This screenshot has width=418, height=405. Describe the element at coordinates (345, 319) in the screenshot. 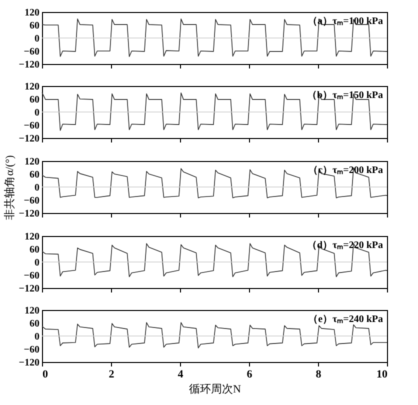

I see `annotation: （e）τₘ=240 kPa` at that location.